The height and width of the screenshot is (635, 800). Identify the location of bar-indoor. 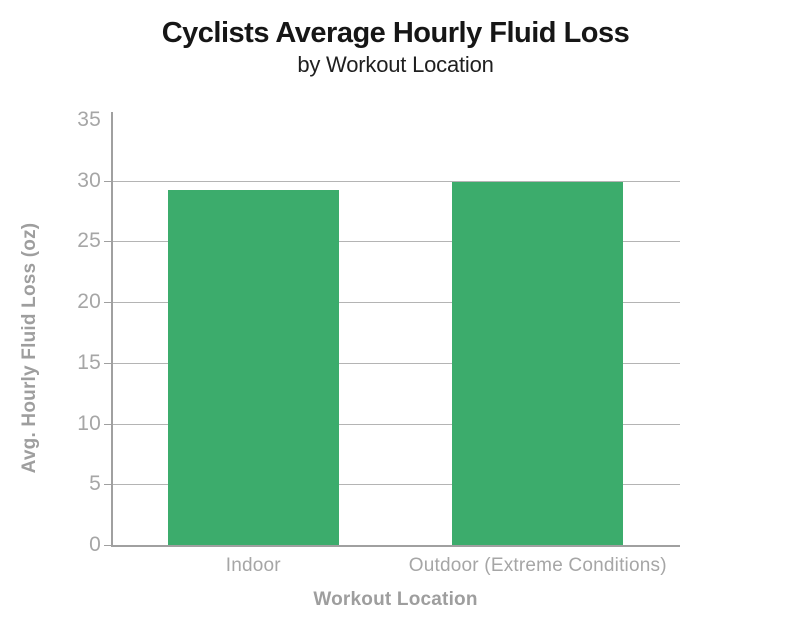
(253, 367).